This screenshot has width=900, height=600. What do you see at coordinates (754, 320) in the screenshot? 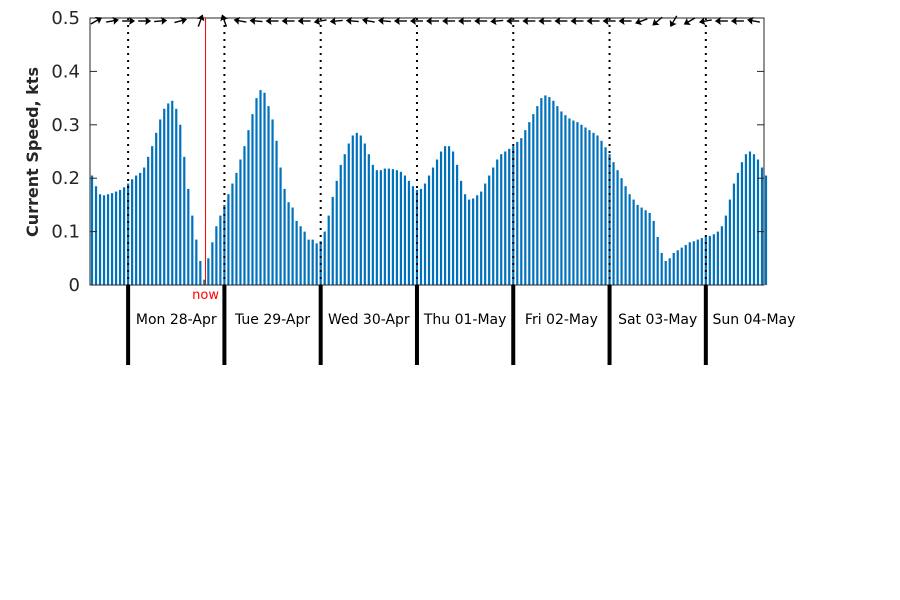
I see `day-label: Sun 04-May` at bounding box center [754, 320].